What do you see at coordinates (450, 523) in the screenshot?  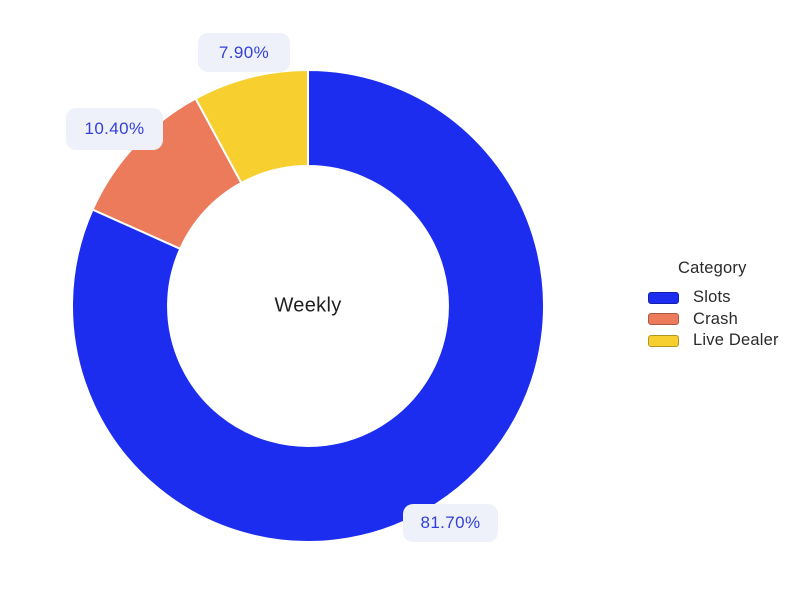 I see `slice-value-label-slots: 81.70%` at bounding box center [450, 523].